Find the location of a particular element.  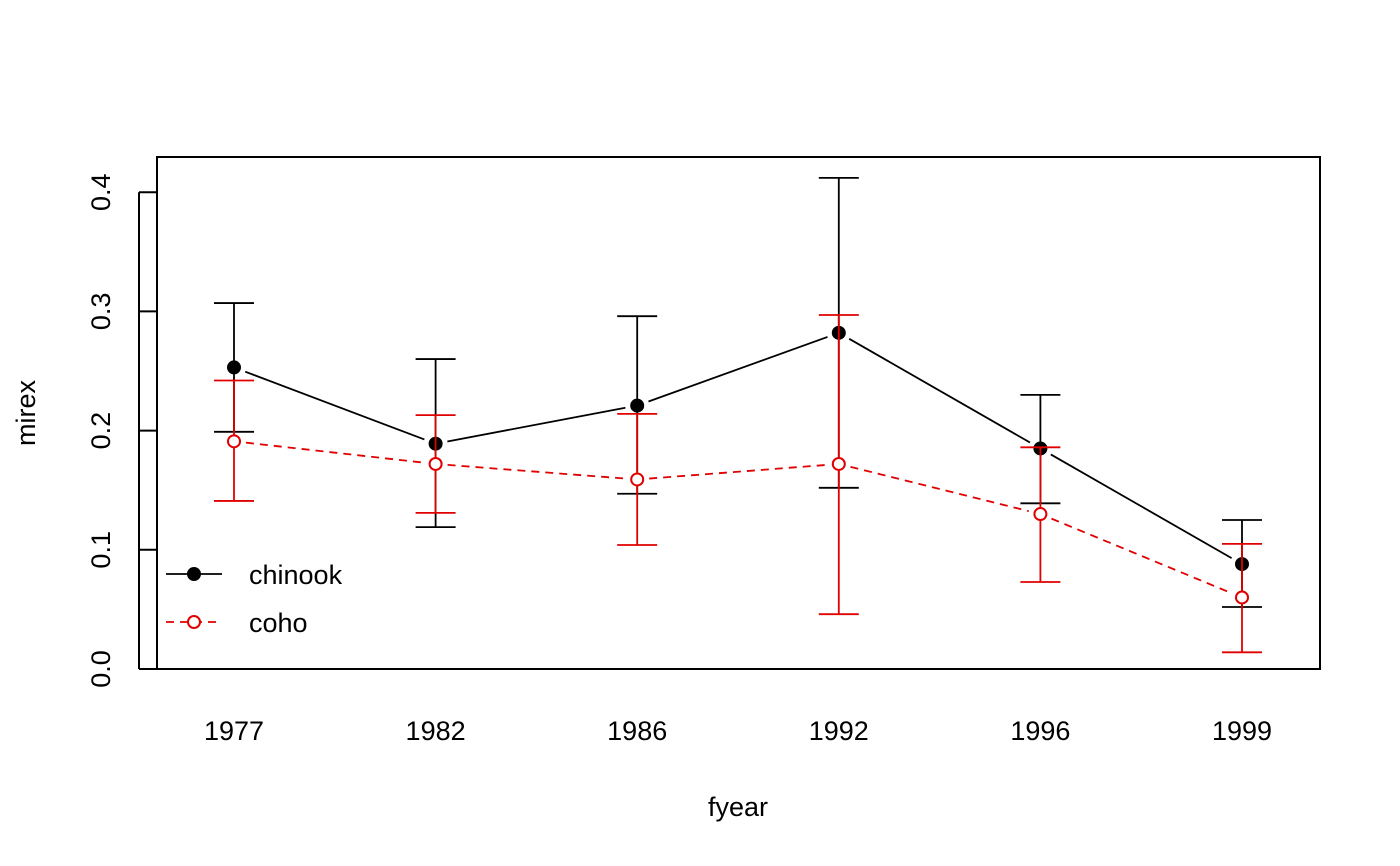

y-tick-label: 0.4 is located at coordinates (101, 192).